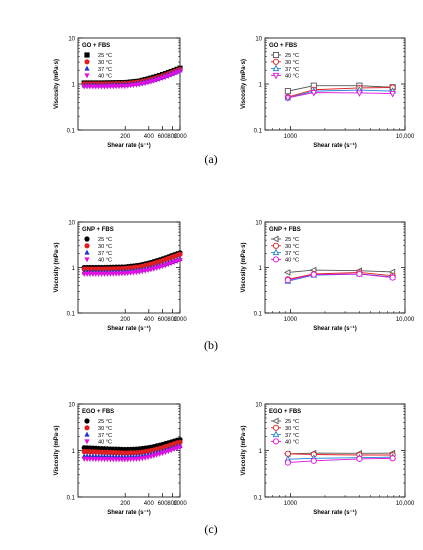 The image size is (423, 550). What do you see at coordinates (285, 245) in the screenshot?
I see `legend: GNP + FBS 25 °C30 °C37 °C40 °C` at bounding box center [285, 245].